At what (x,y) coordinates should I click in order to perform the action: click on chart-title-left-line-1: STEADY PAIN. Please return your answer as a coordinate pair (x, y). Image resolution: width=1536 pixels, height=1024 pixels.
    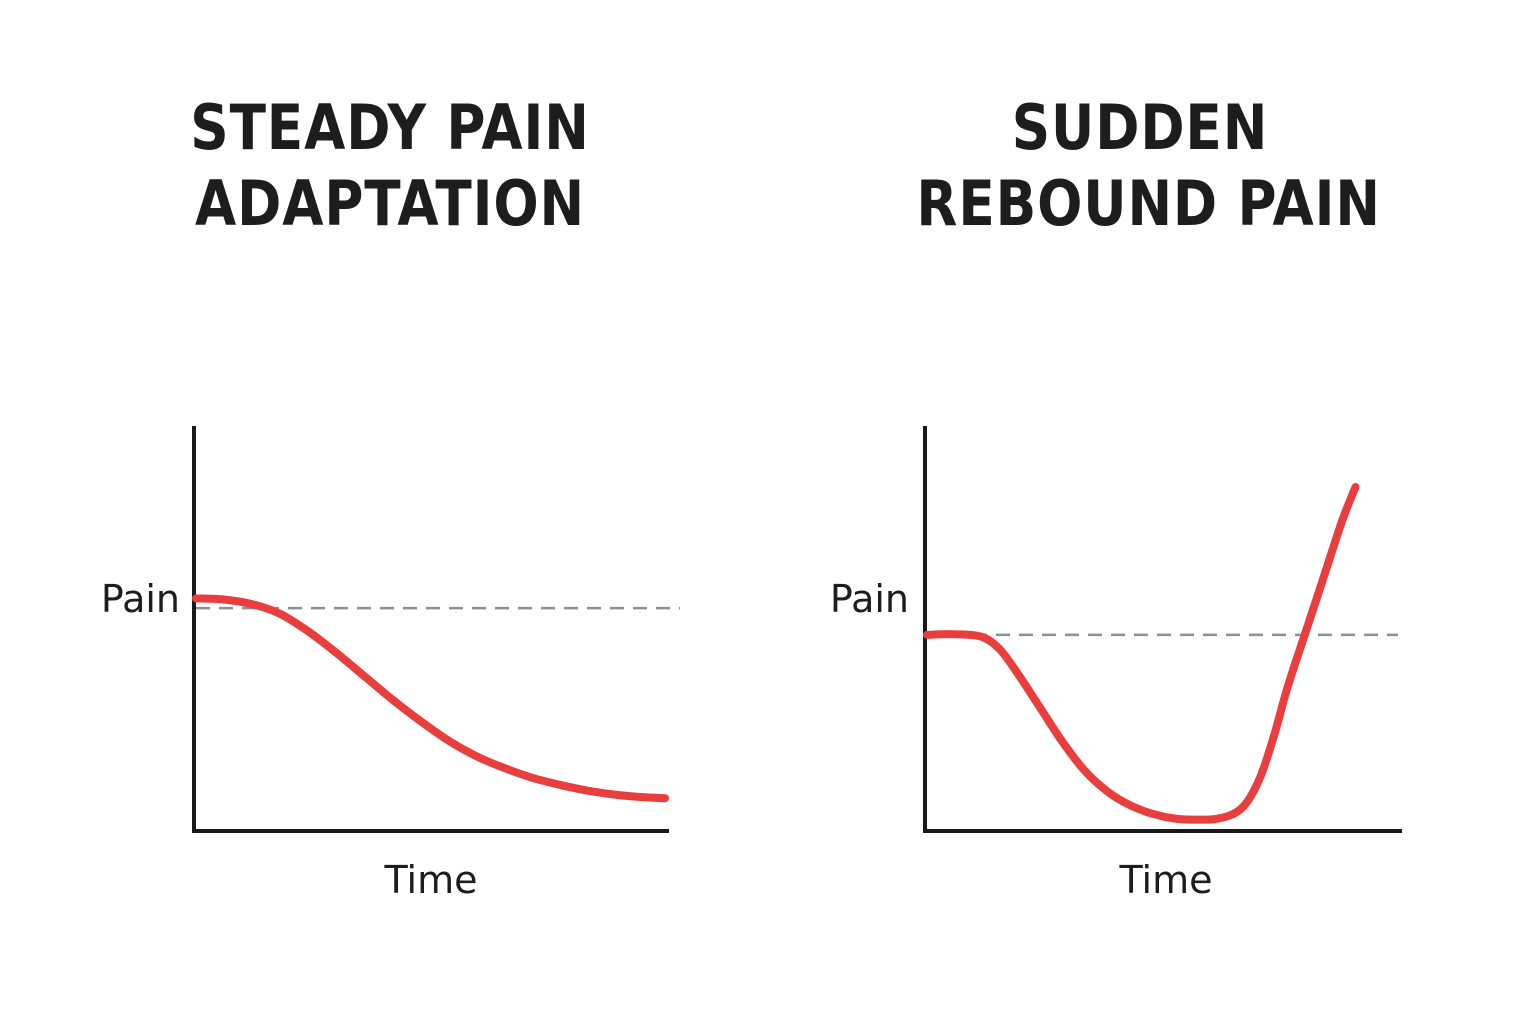
    Looking at the image, I should click on (390, 127).